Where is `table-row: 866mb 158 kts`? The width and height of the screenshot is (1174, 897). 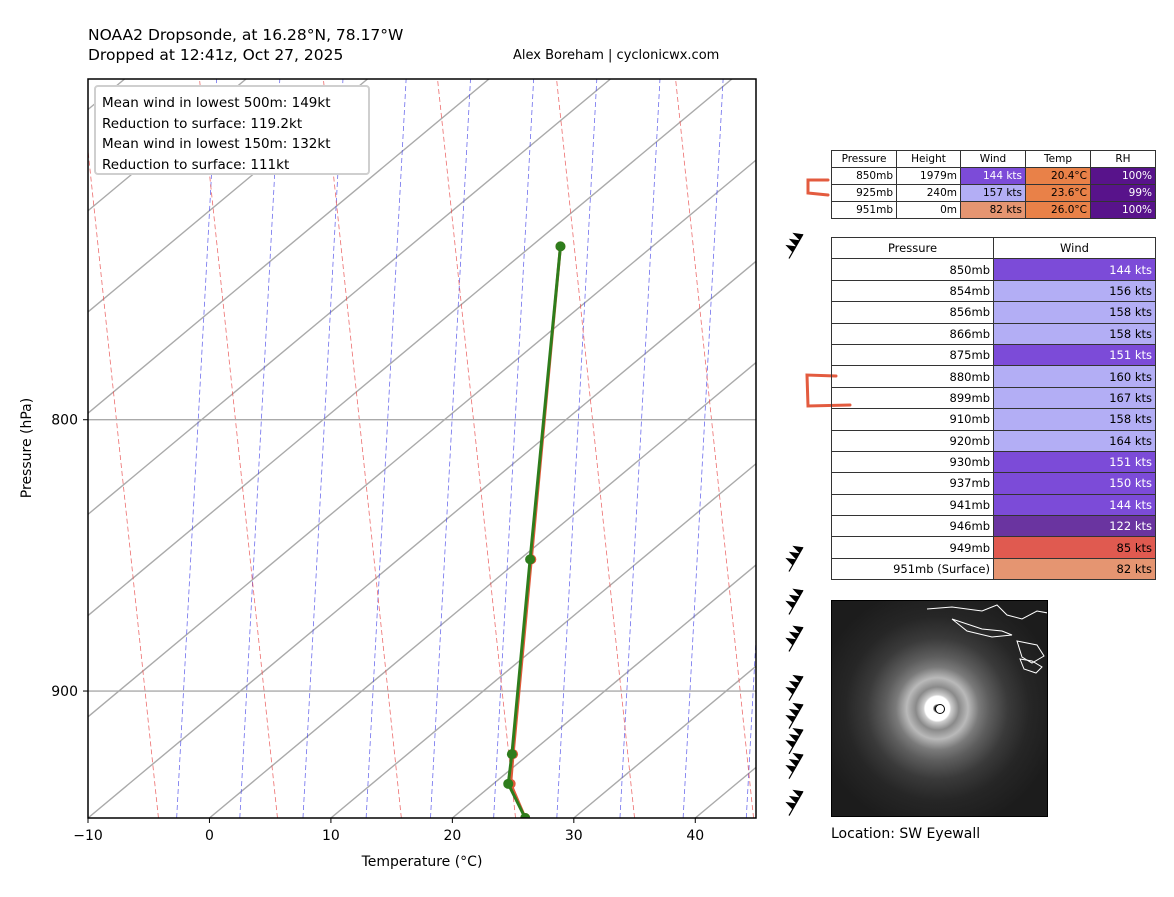 table-row: 866mb 158 kts is located at coordinates (993, 333).